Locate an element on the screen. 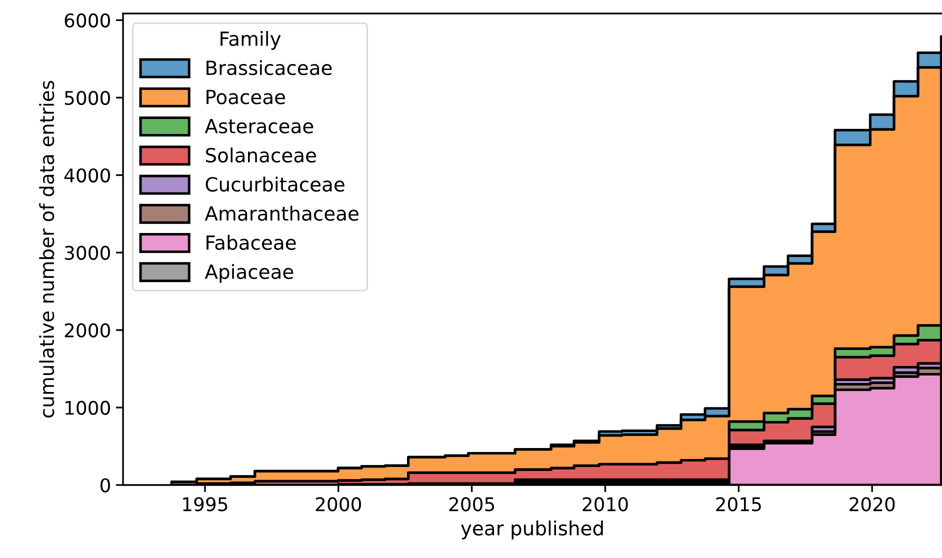 This screenshot has height=558, width=942. x-tick-label: 2010 is located at coordinates (605, 504).